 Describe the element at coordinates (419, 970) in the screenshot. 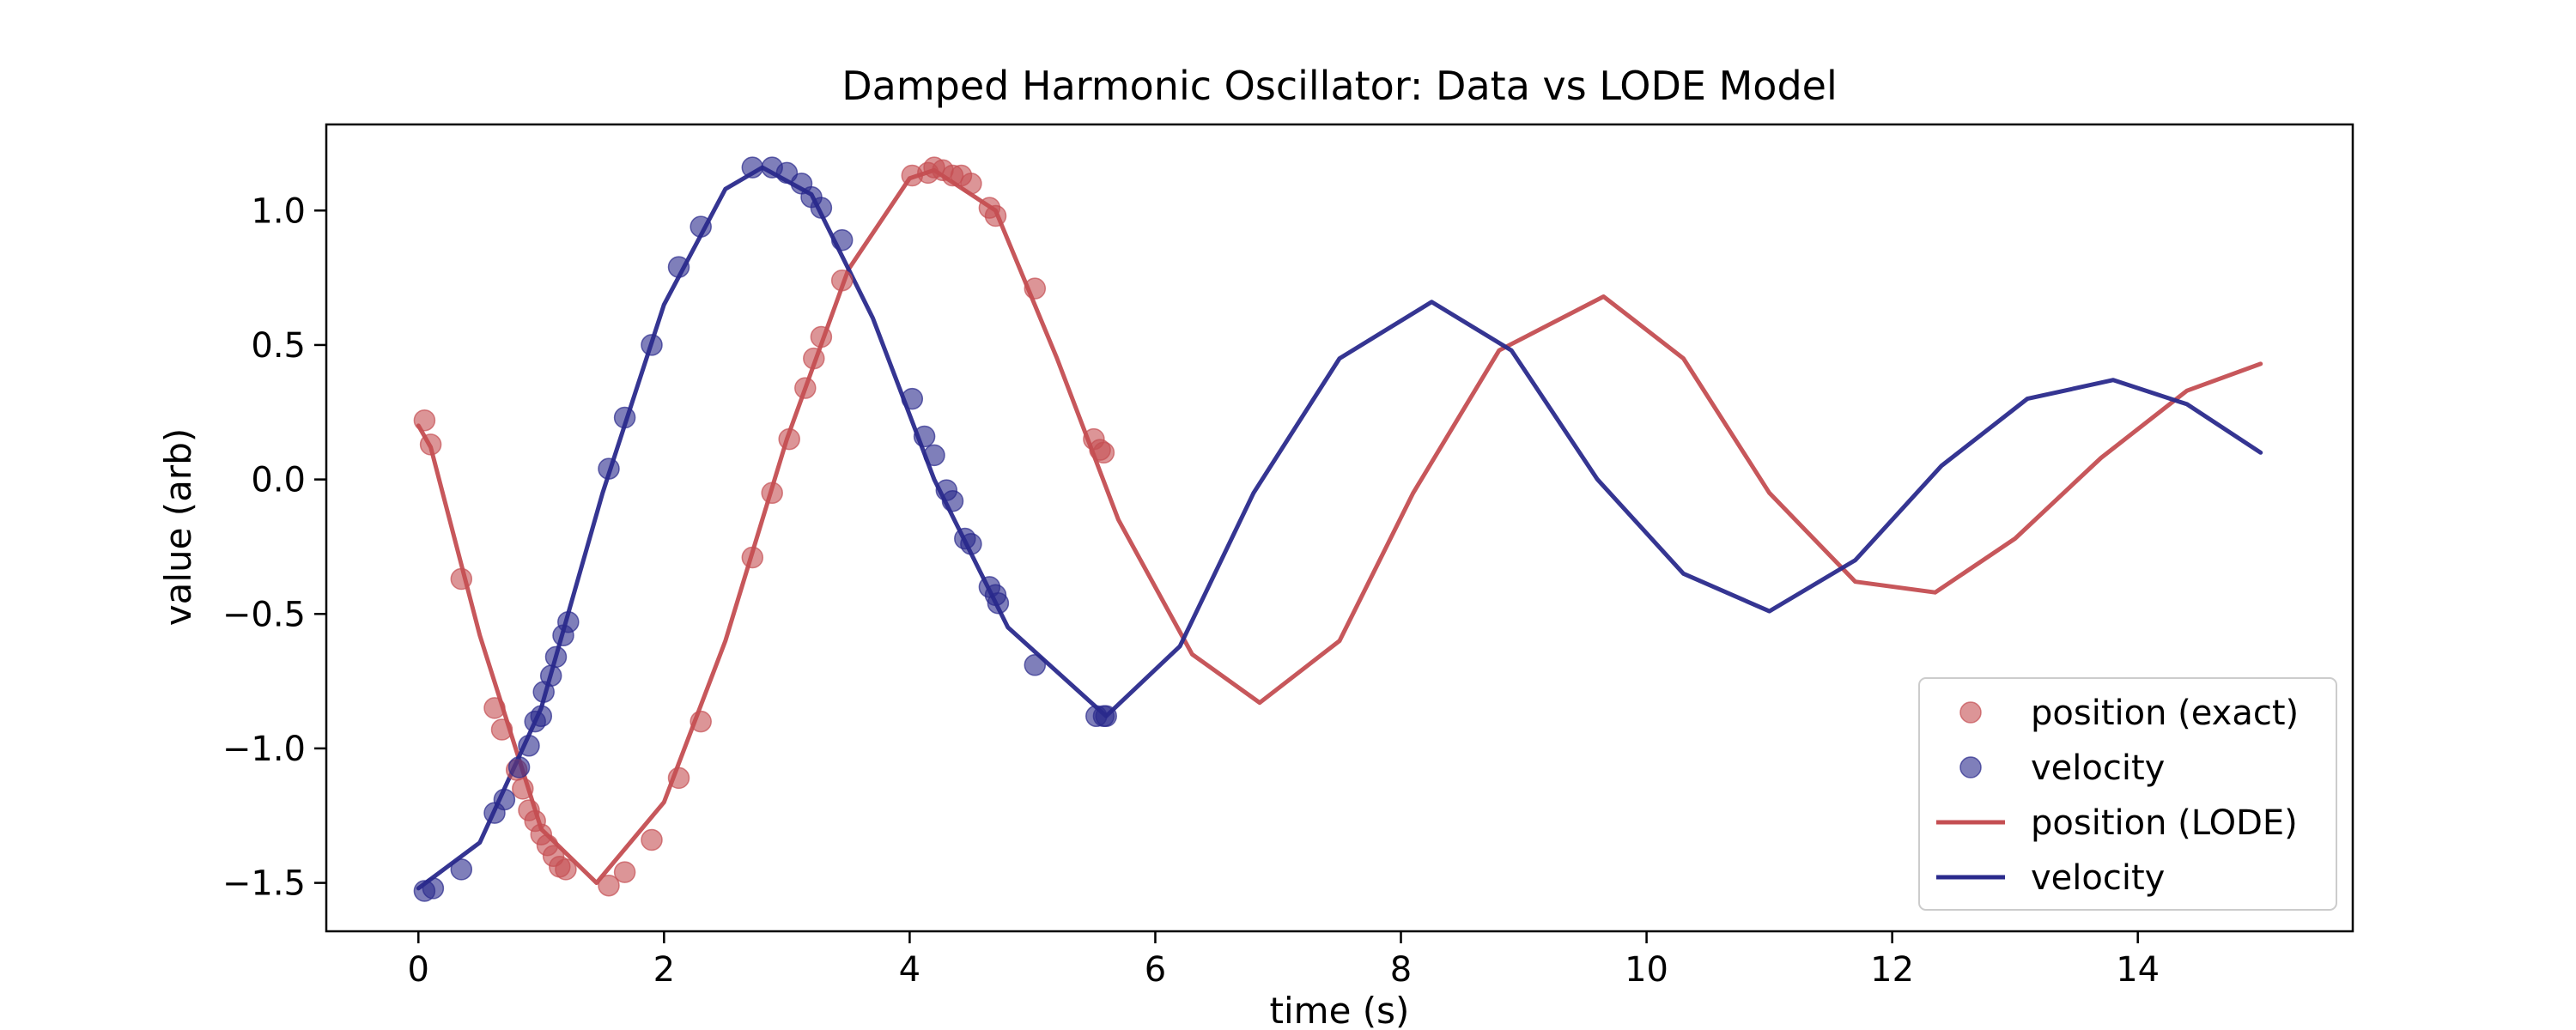

I see `x-tick-label: 0` at that location.